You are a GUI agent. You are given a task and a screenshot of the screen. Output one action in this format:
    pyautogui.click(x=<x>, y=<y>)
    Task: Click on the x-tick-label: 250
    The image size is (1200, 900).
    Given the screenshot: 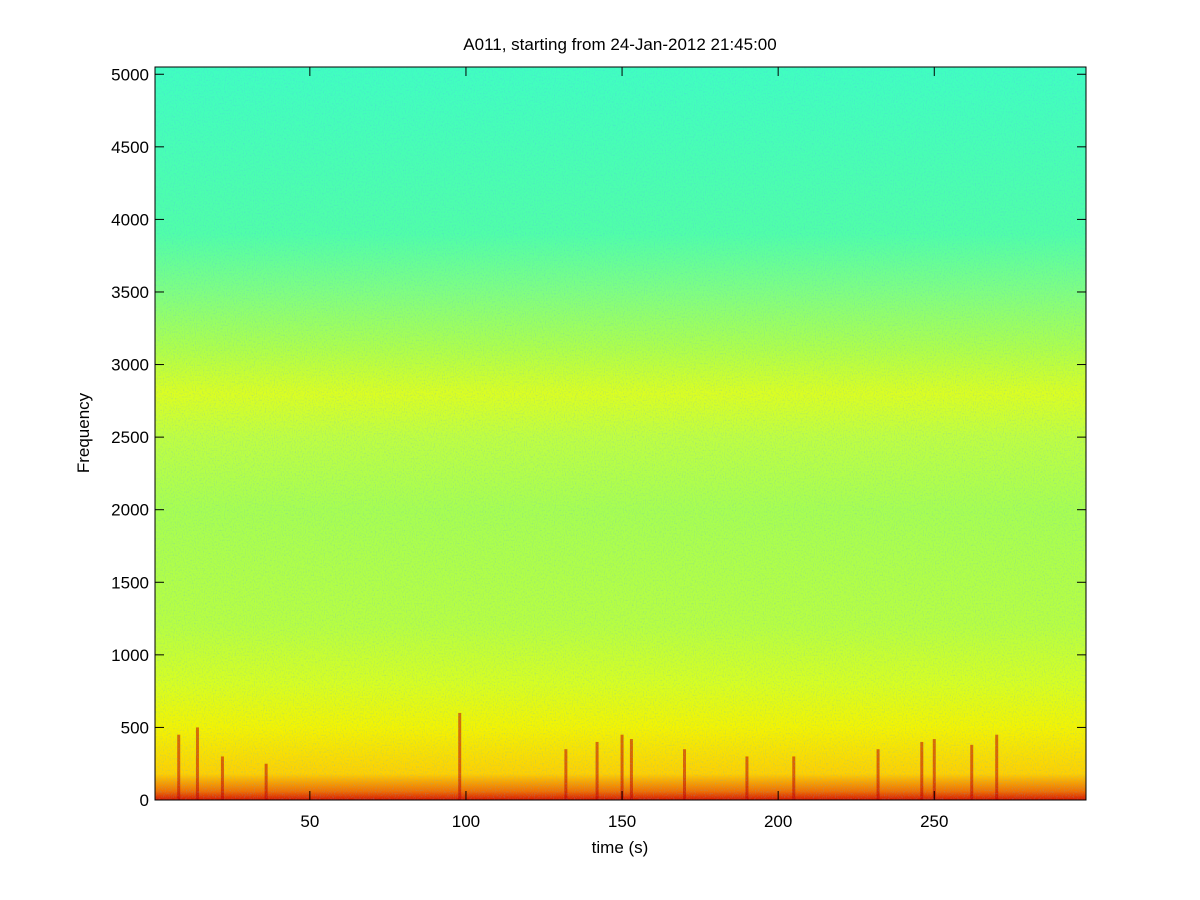 What is the action you would take?
    pyautogui.click(x=934, y=821)
    